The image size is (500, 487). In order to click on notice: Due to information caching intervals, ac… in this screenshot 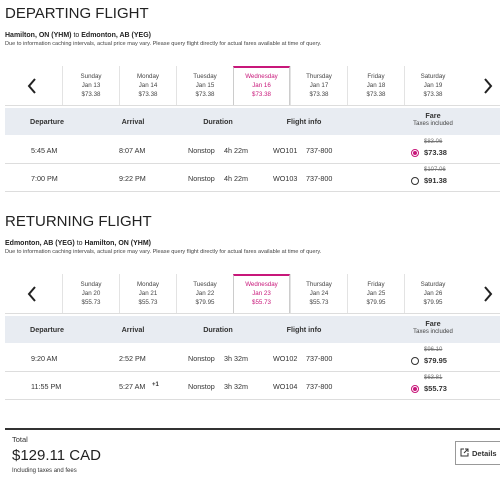, I will do `click(163, 44)`.